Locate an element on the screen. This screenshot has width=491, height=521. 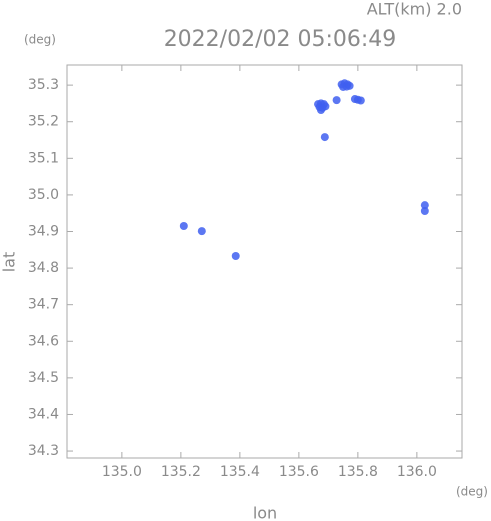
y-axis-label: lat is located at coordinates (9, 262).